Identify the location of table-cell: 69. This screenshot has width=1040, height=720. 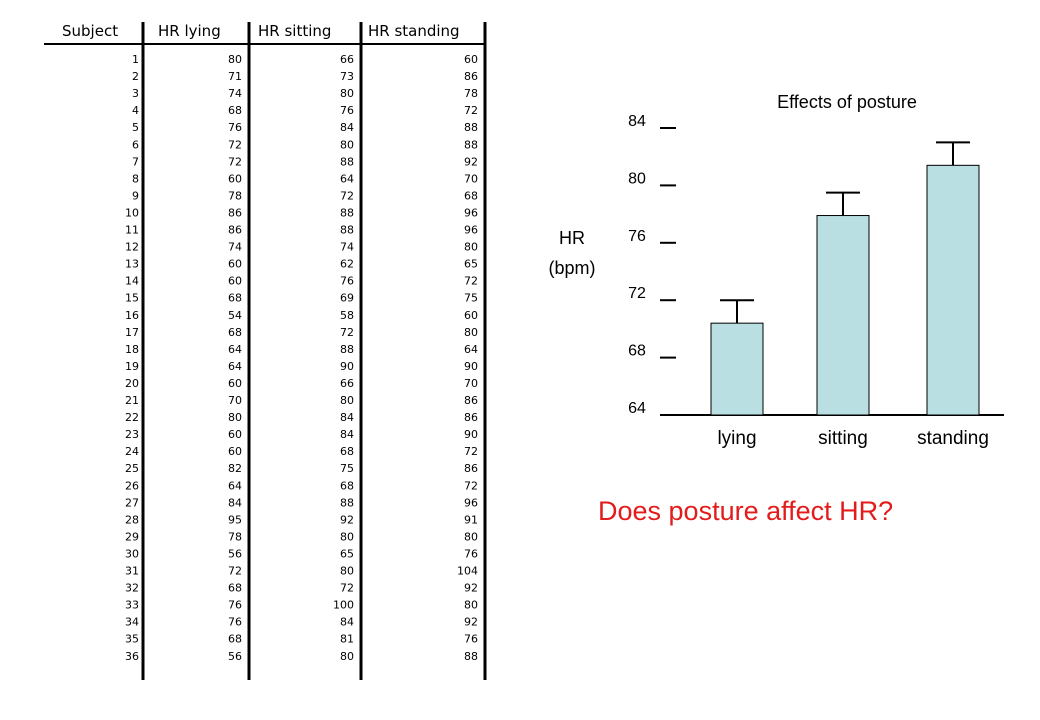
(347, 298).